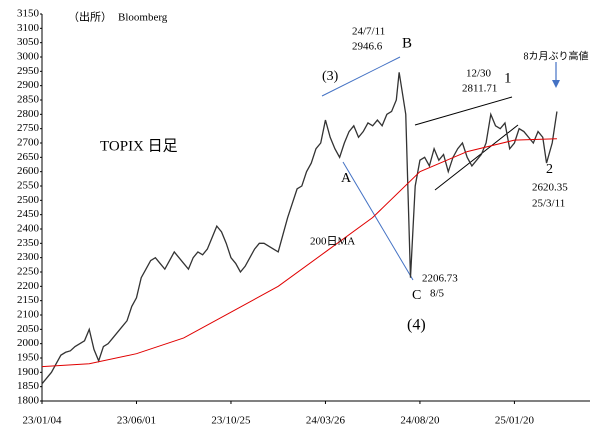  What do you see at coordinates (479, 89) in the screenshot?
I see `annotation: 2811.71` at bounding box center [479, 89].